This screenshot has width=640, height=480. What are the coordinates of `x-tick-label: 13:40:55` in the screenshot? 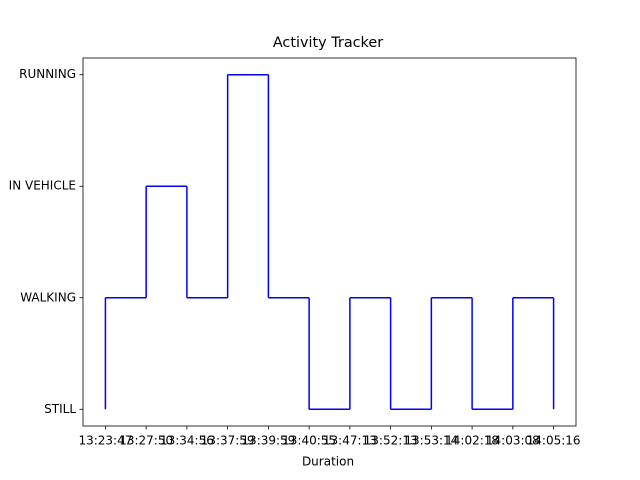 It's located at (309, 441).